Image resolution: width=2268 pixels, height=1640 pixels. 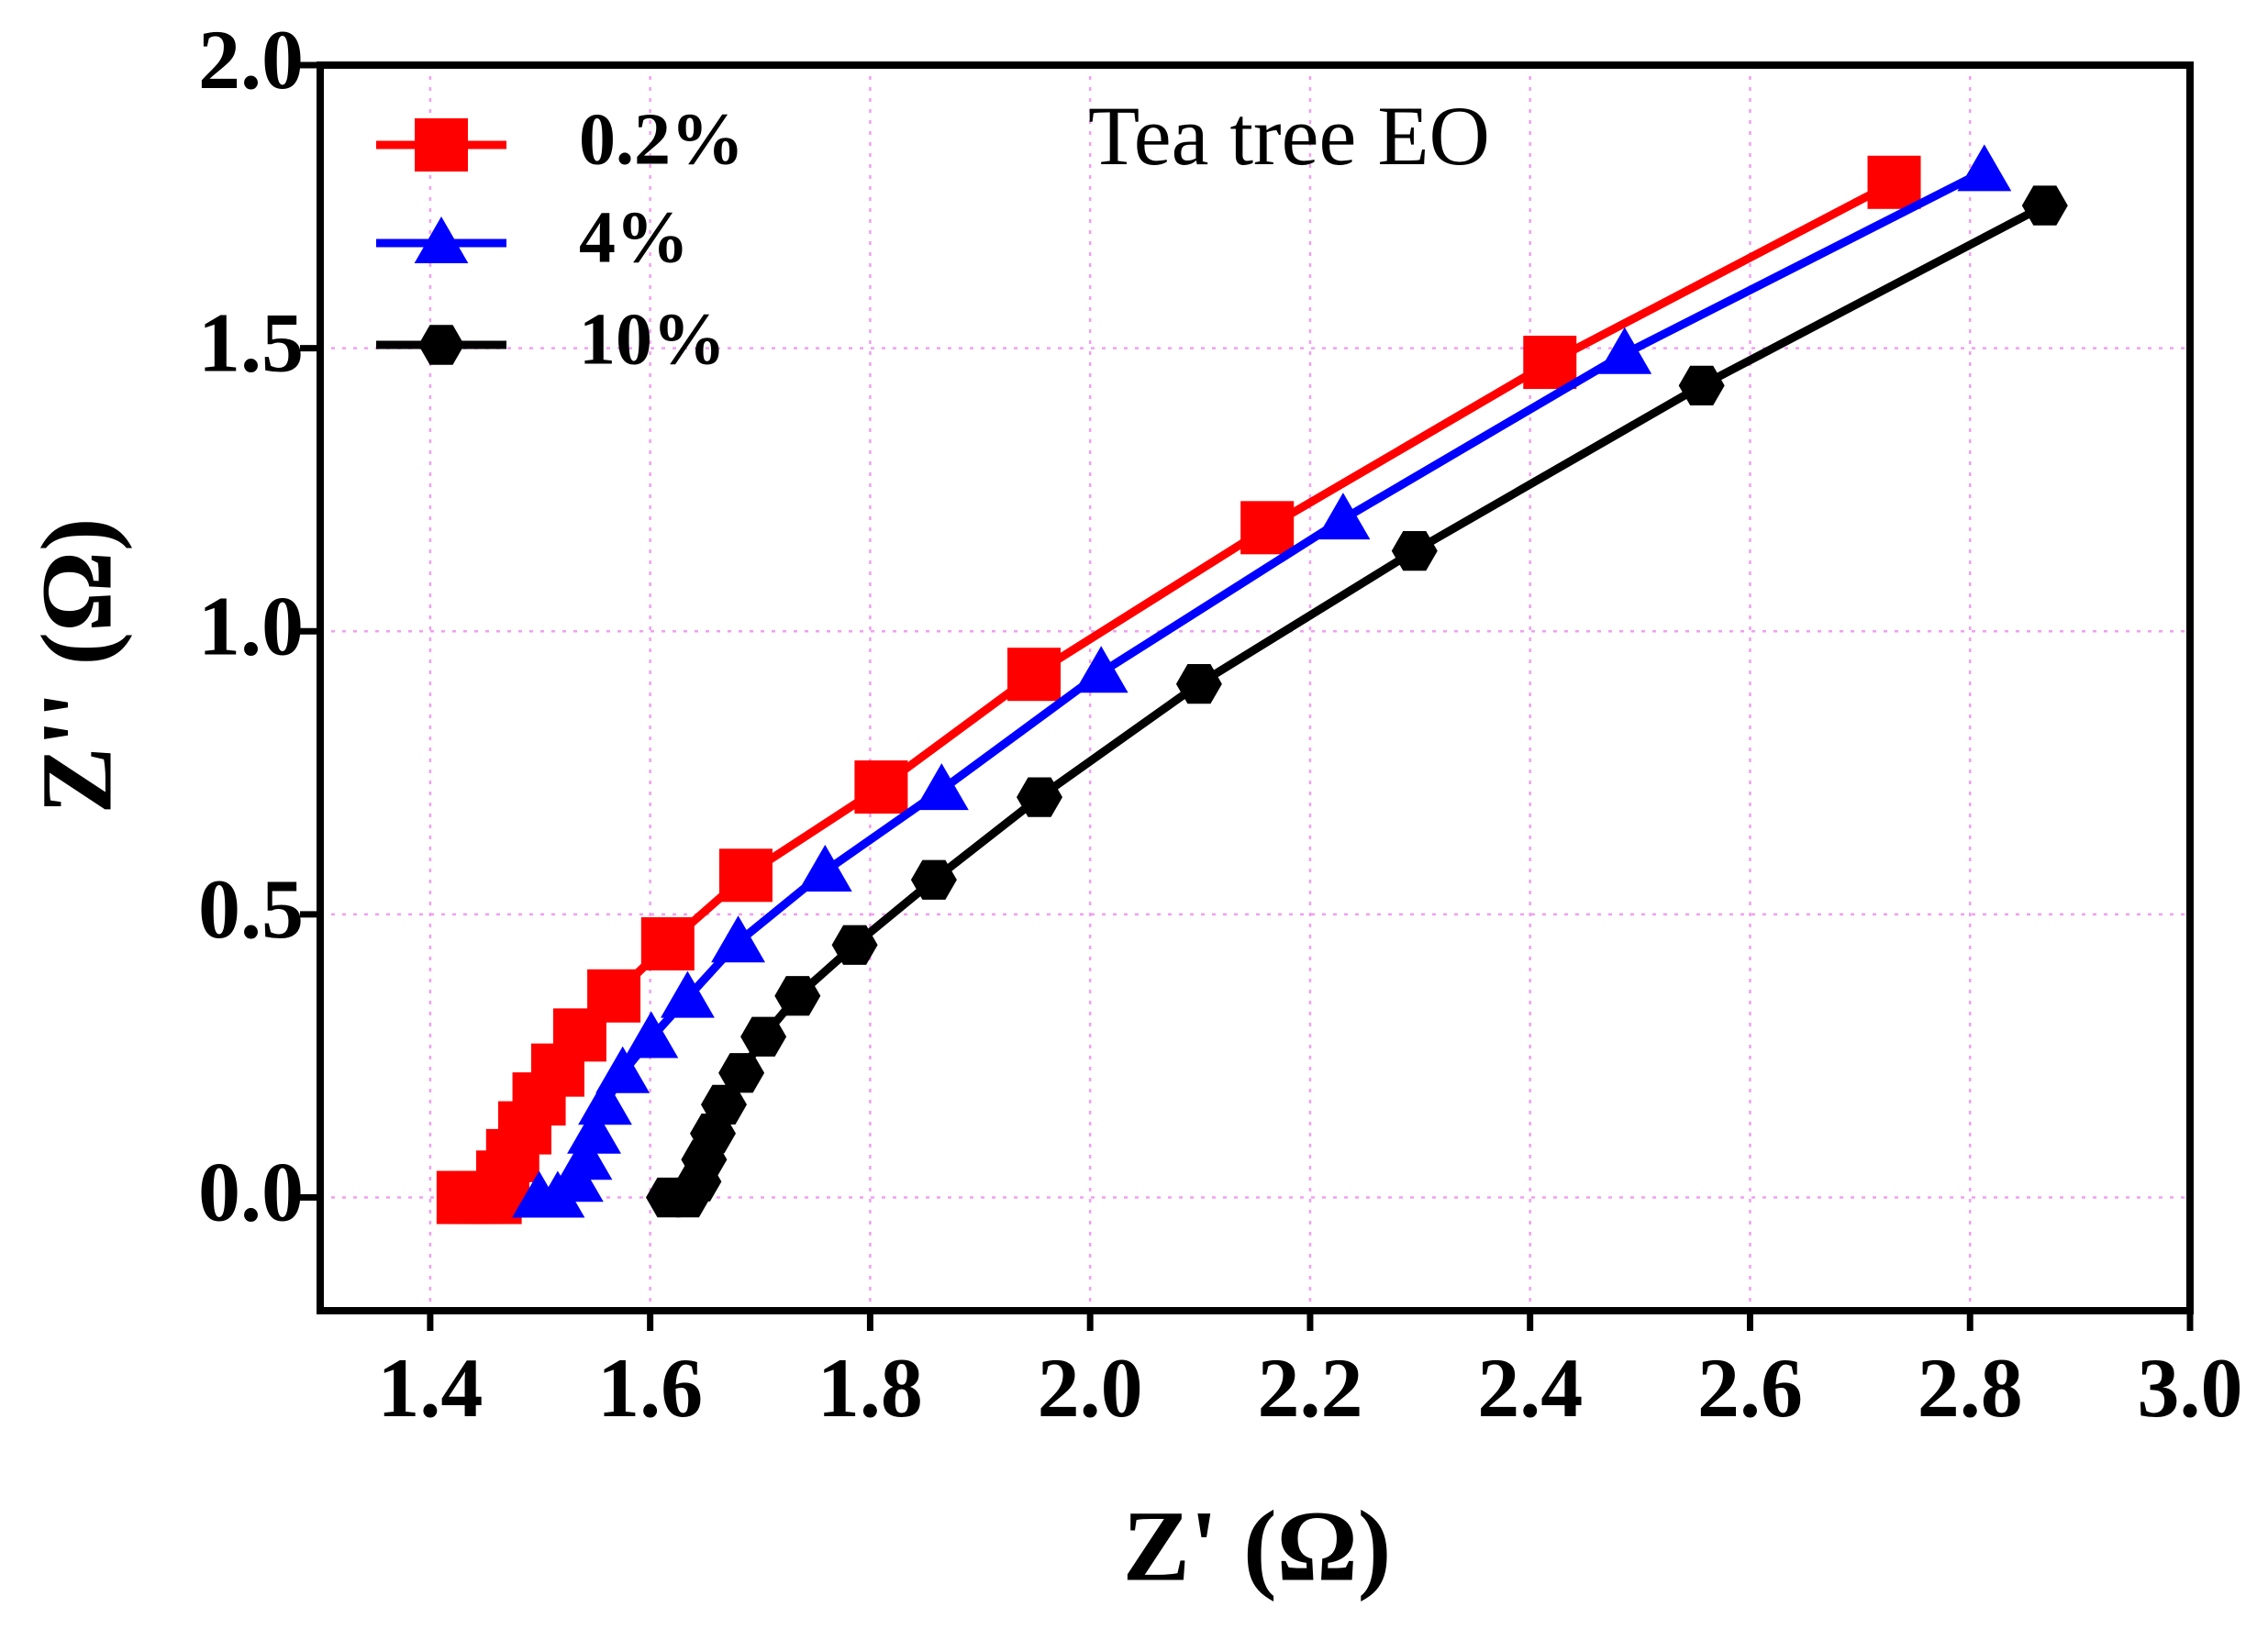 What do you see at coordinates (650, 1388) in the screenshot?
I see `x-tick-label: 1.6` at bounding box center [650, 1388].